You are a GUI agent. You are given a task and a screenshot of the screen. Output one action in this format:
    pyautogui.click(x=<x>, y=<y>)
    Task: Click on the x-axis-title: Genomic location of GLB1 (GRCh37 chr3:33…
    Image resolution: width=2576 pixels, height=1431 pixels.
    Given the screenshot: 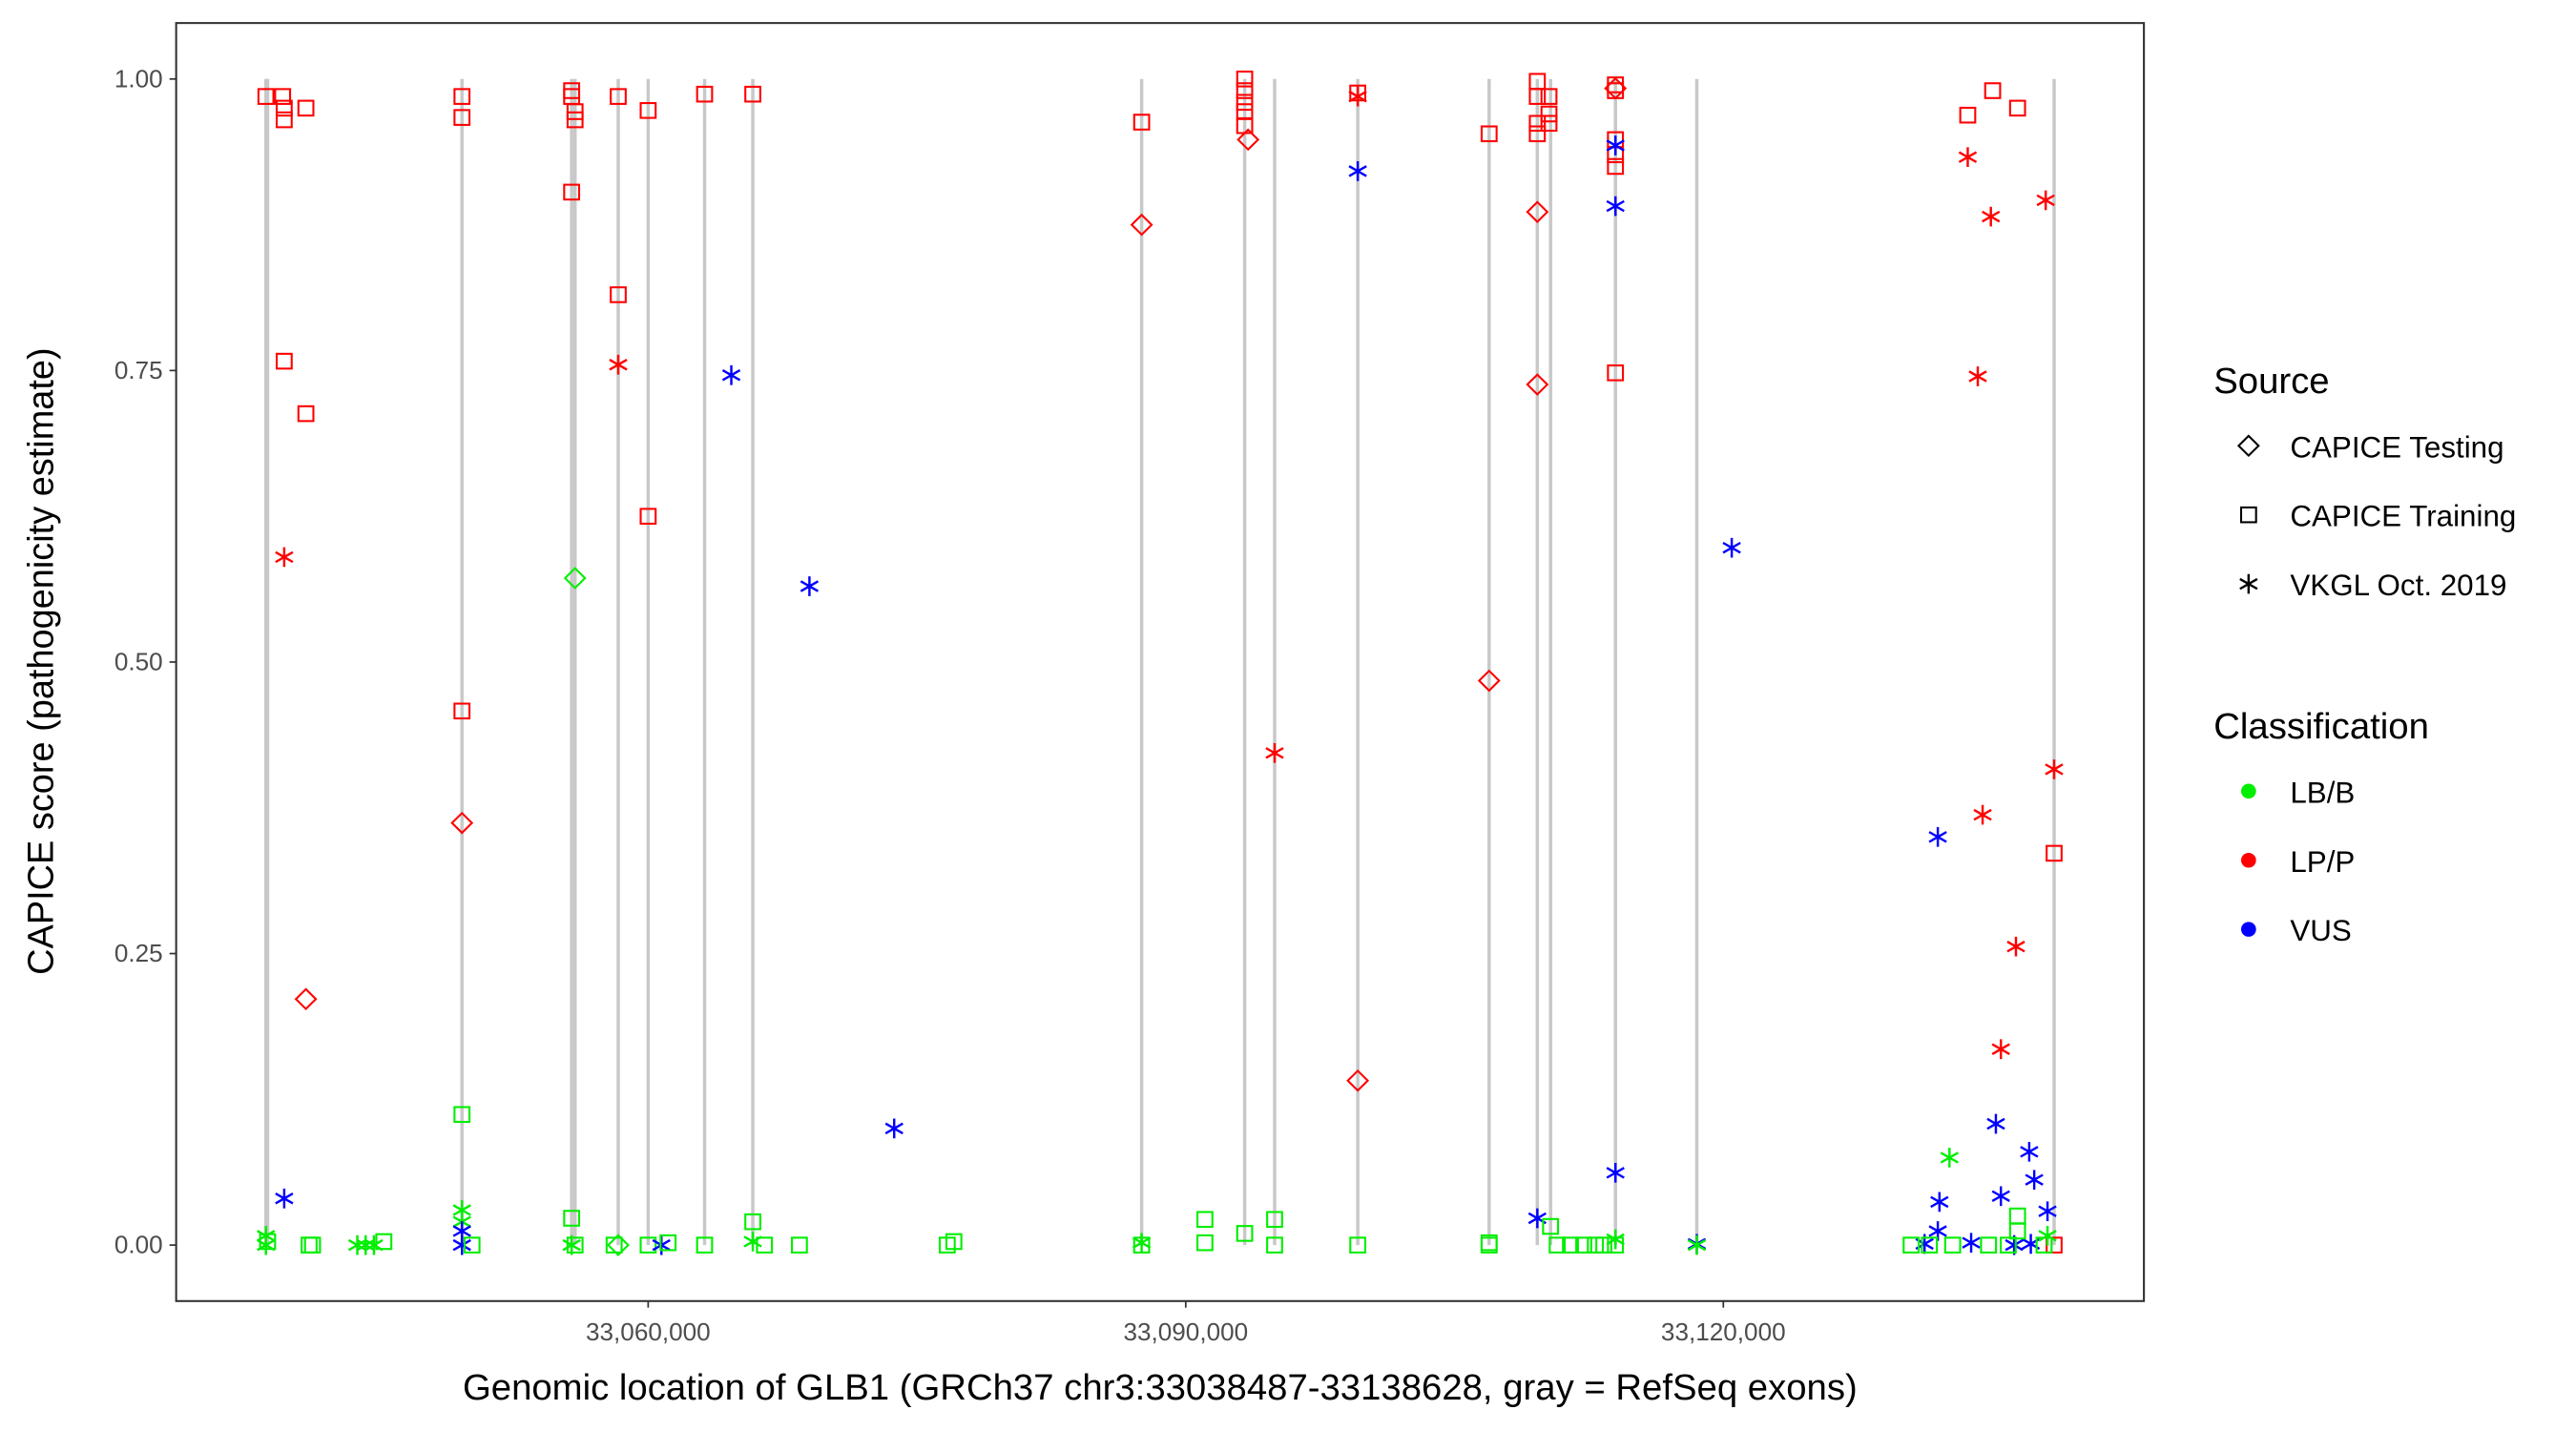 What is the action you would take?
    pyautogui.click(x=1160, y=1387)
    